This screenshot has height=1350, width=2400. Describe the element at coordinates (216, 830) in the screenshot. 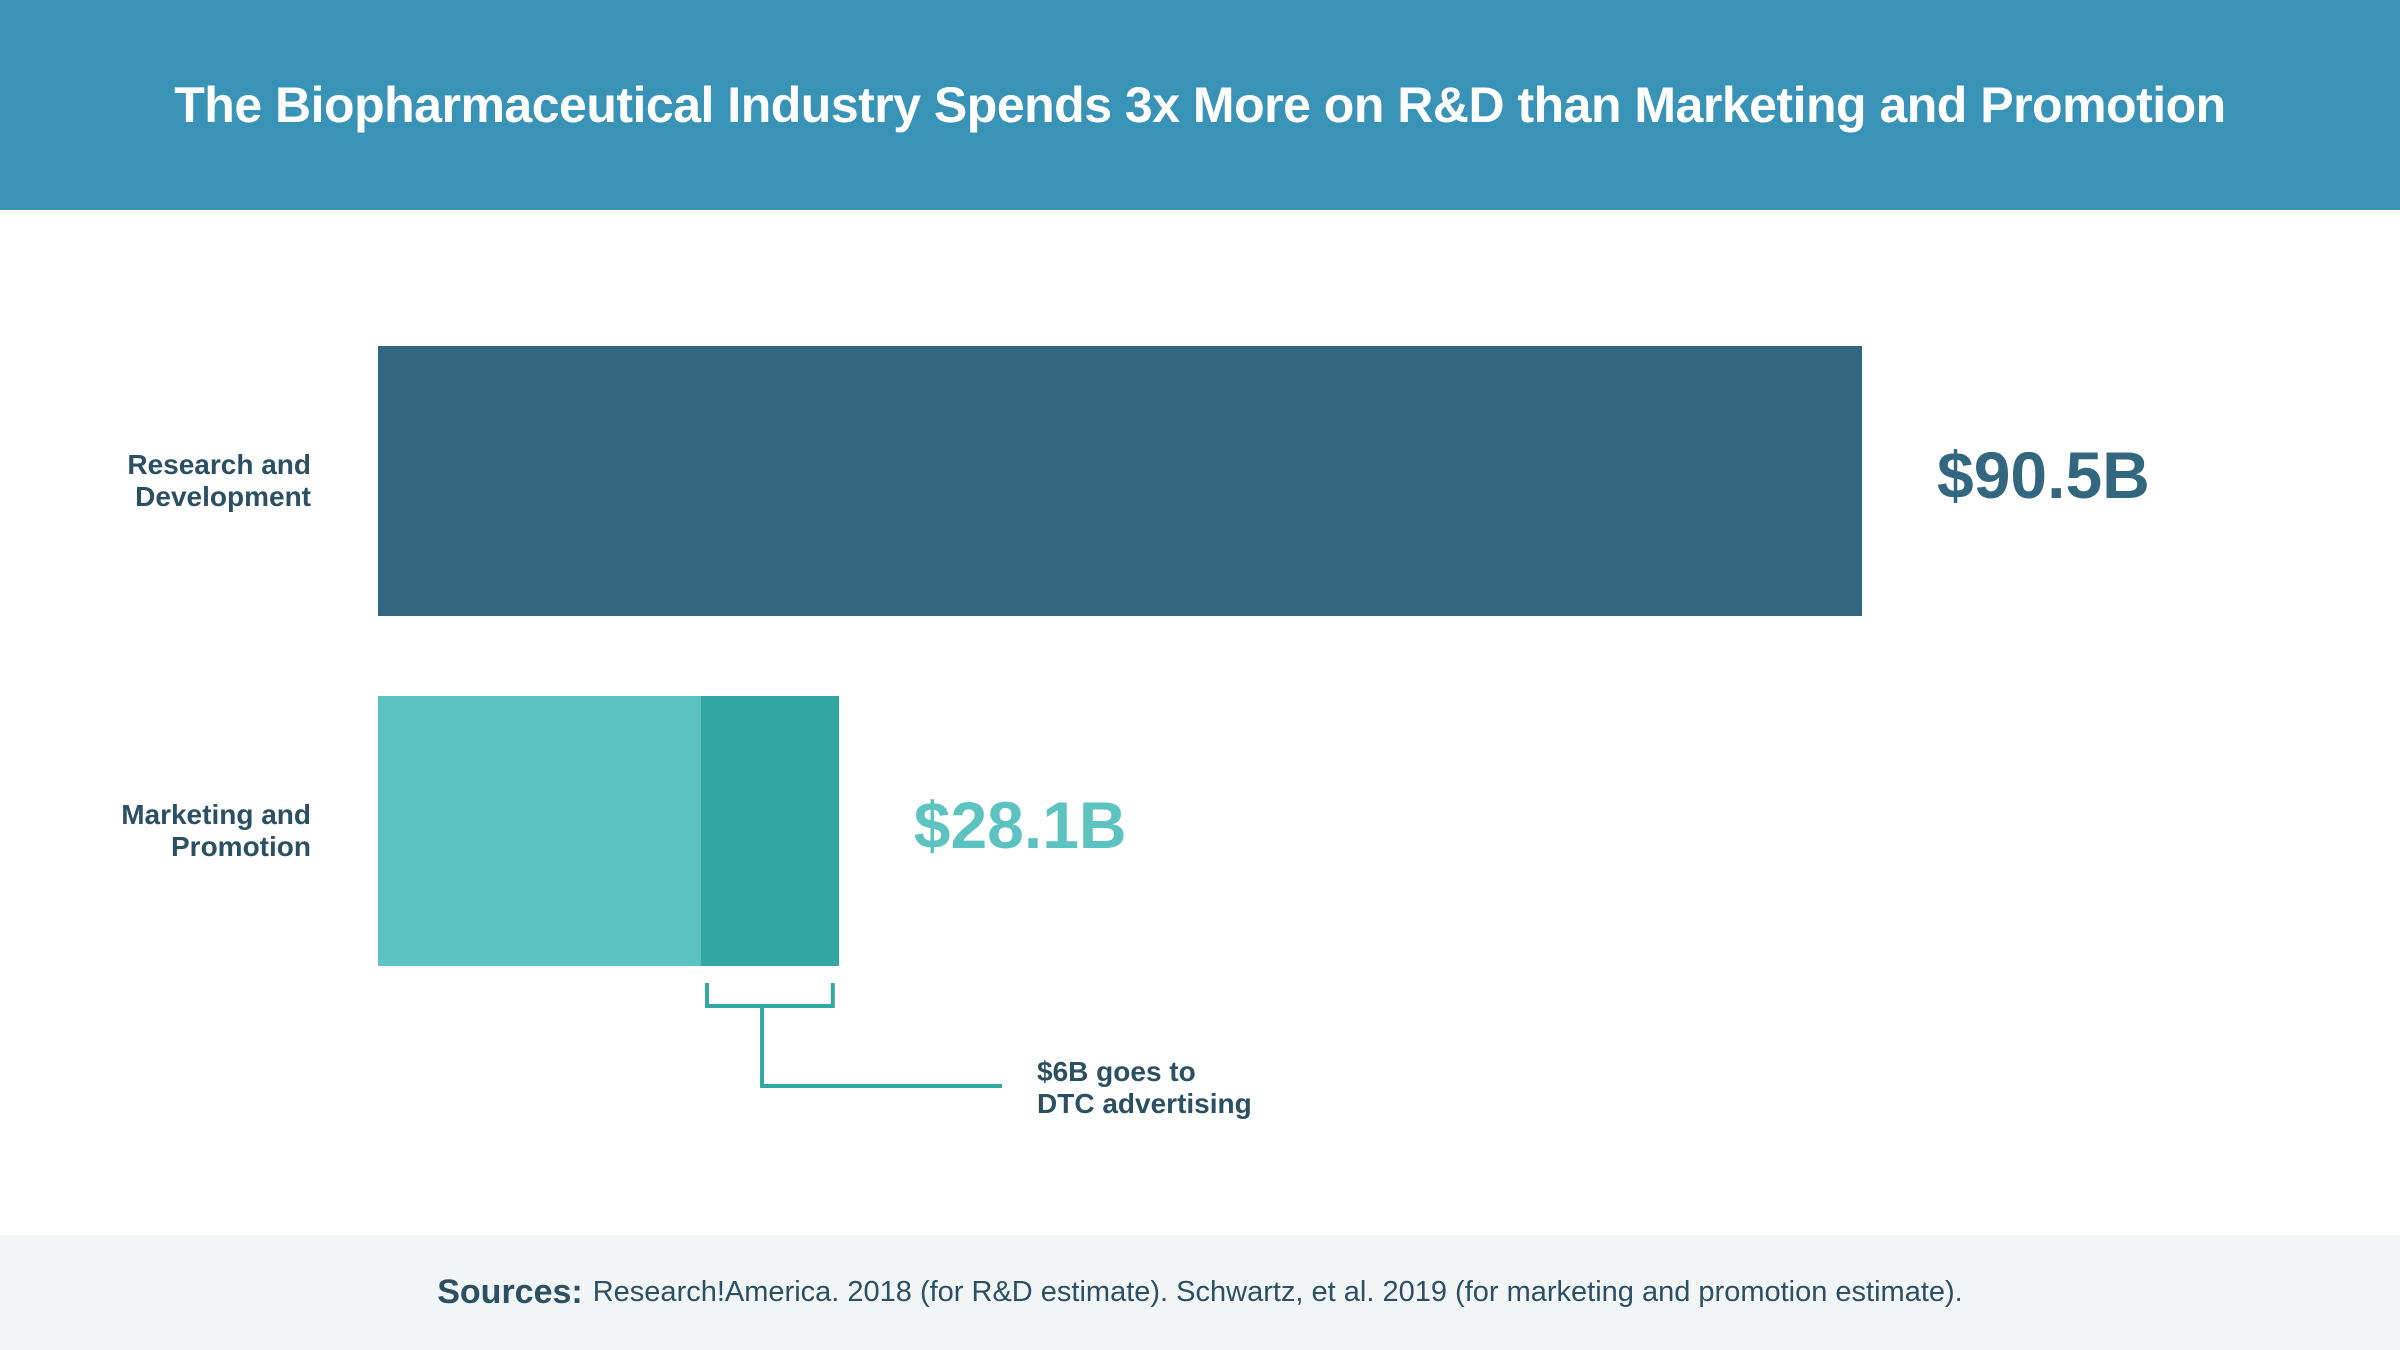

I see `category-label-marketing: Marketing and Promotion` at that location.